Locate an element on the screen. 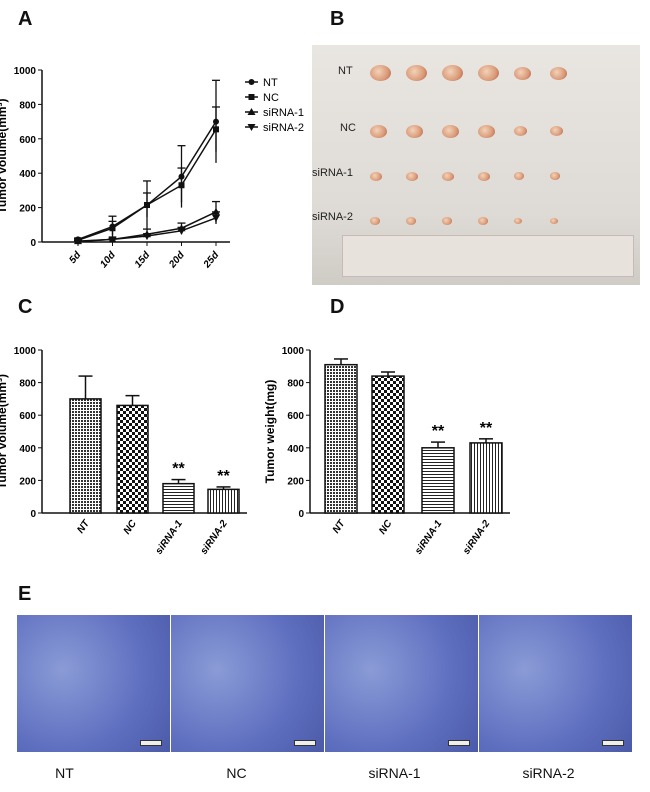 The width and height of the screenshot is (650, 792). weight-chart-y-tick-label: 800 is located at coordinates (295, 384).